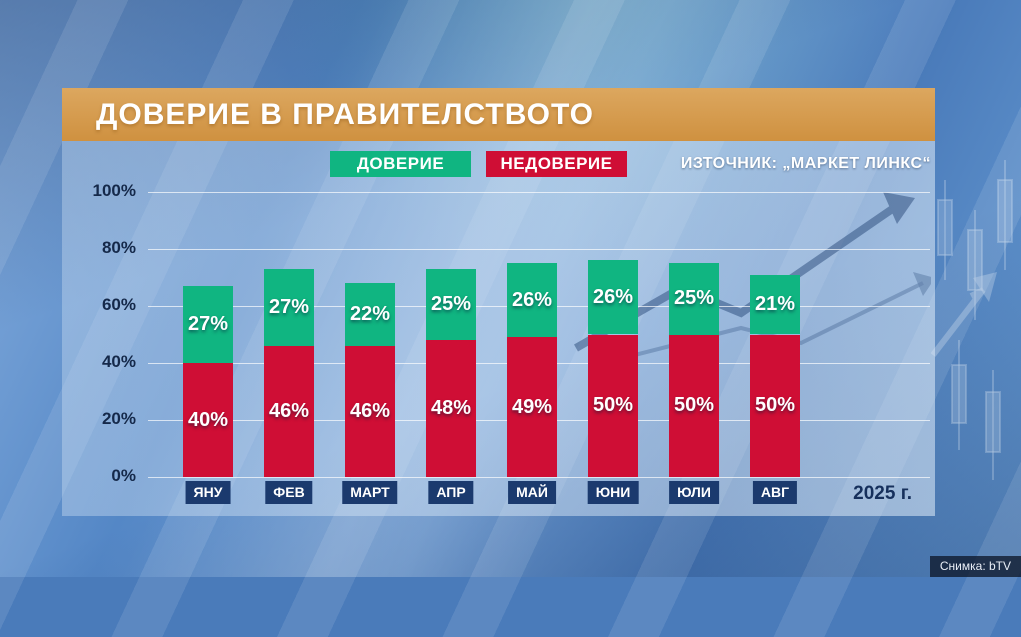 This screenshot has height=637, width=1021. What do you see at coordinates (370, 492) in the screenshot?
I see `month-badge: МАРТ` at bounding box center [370, 492].